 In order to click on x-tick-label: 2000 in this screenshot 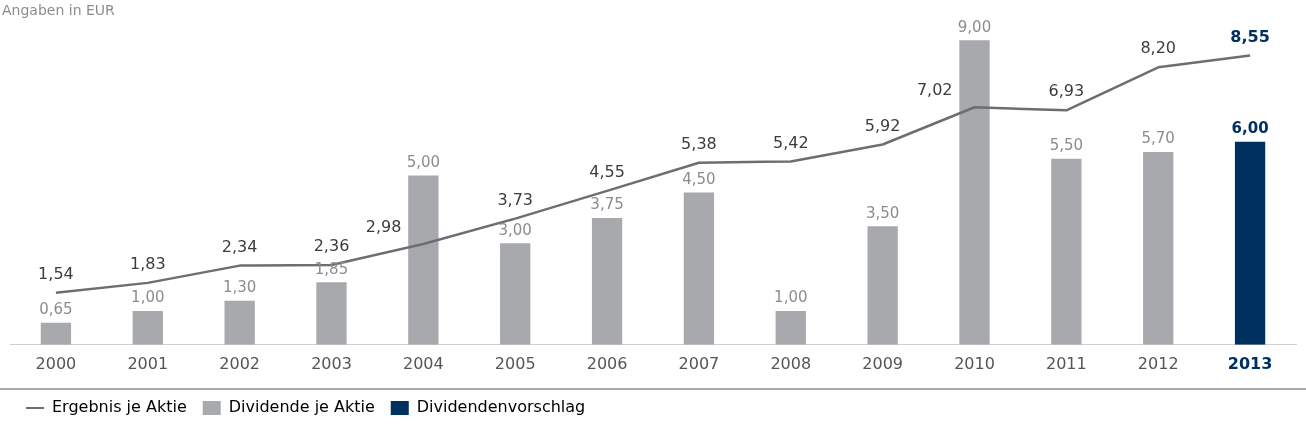, I will do `click(56, 363)`.